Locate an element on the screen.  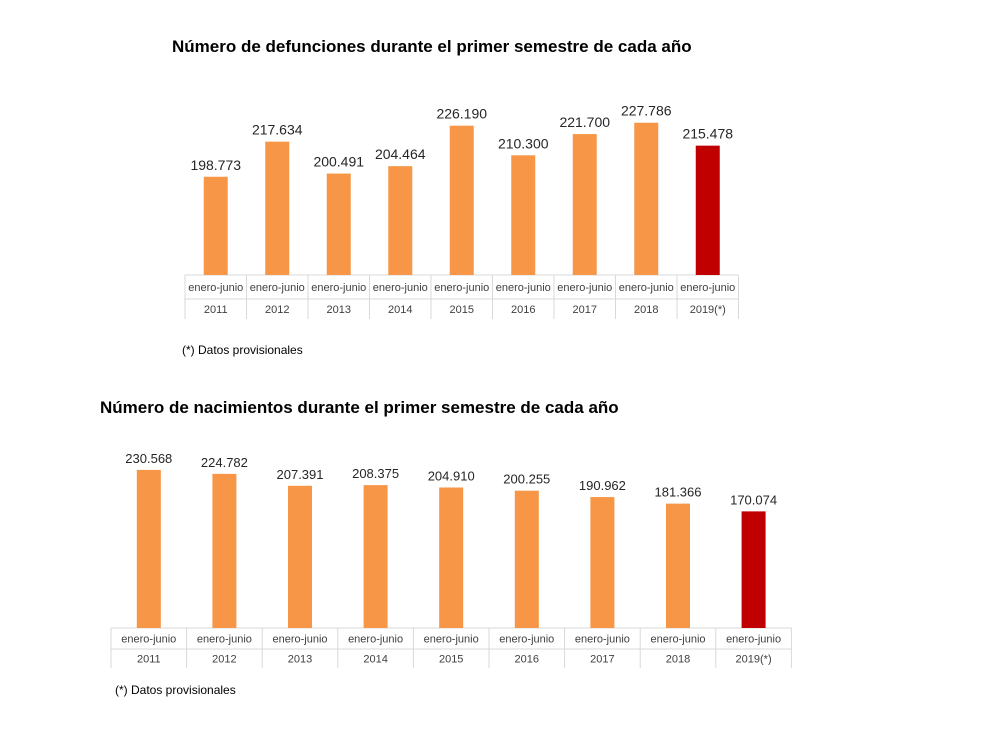
value-label: 190.962 is located at coordinates (602, 485).